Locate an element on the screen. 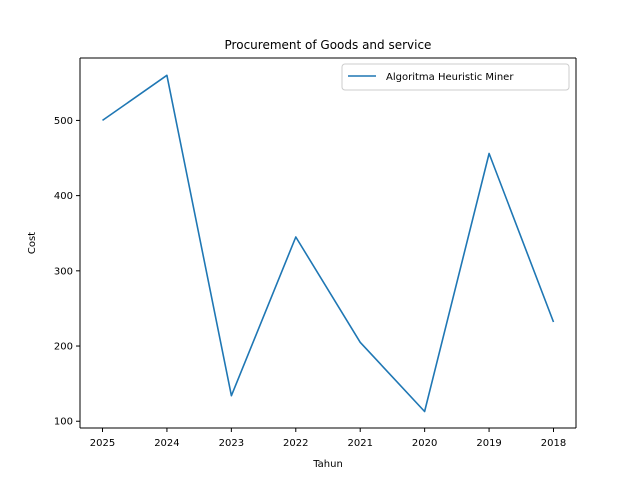 Image resolution: width=640 pixels, height=480 pixels. legend-label: Algoritma Heuristic Miner is located at coordinates (450, 77).